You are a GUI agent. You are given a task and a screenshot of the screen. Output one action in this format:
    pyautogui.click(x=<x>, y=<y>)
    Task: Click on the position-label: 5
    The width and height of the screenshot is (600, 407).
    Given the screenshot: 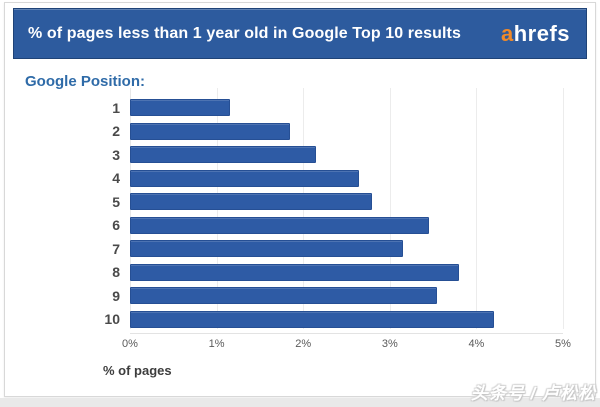 What is the action you would take?
    pyautogui.click(x=116, y=201)
    